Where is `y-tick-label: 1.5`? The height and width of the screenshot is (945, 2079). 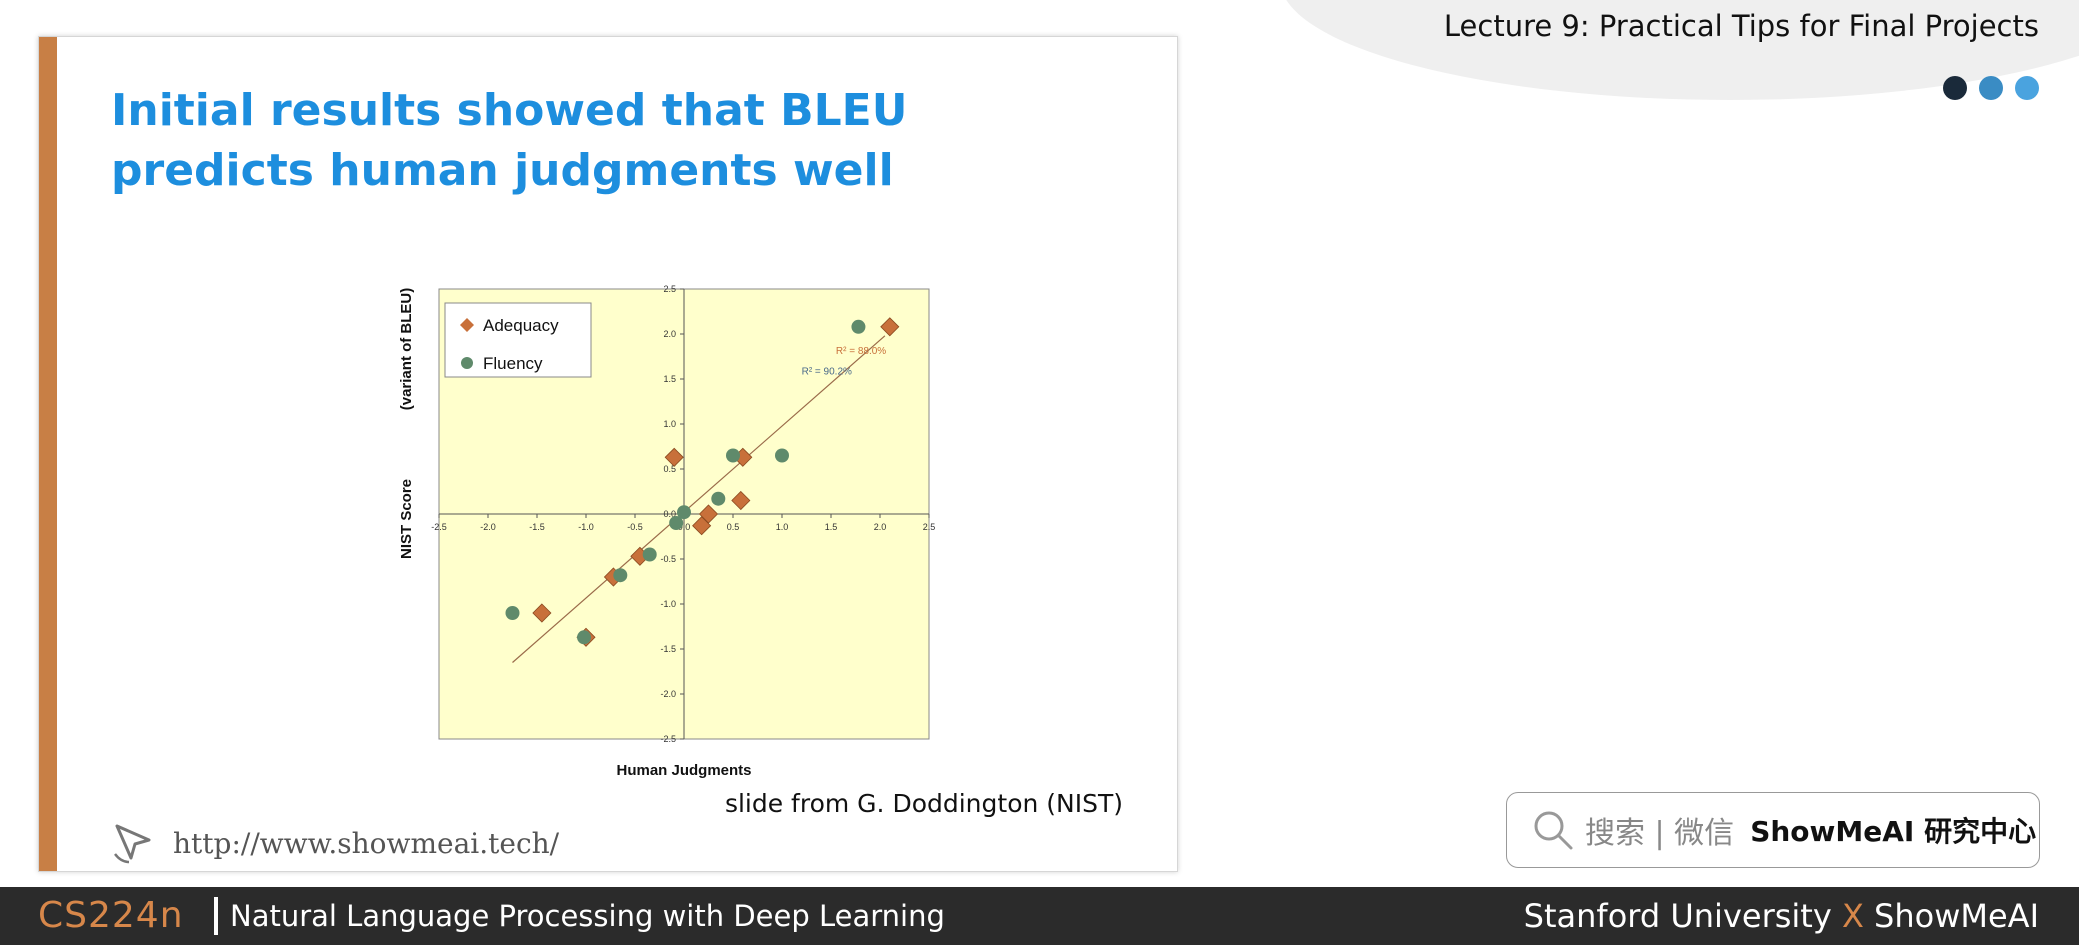
y-tick-label: 1.5 is located at coordinates (669, 379).